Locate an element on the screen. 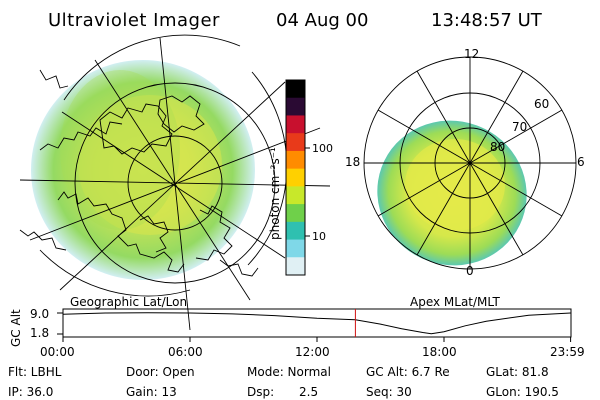 The image size is (600, 400). gc-alt-status: GC Alt: 6.7 Re is located at coordinates (408, 372).